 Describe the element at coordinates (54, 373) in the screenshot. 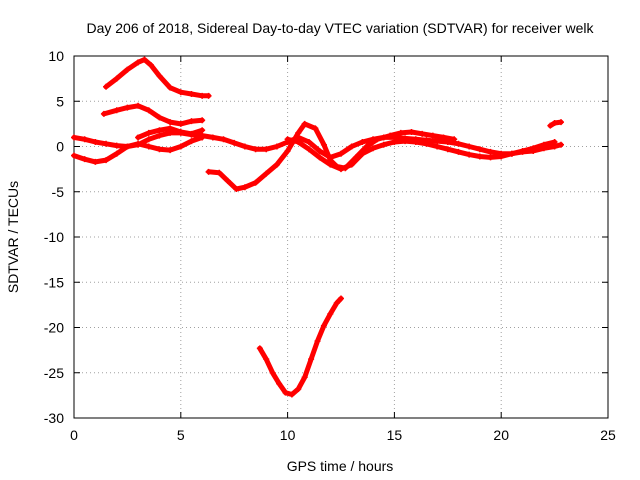

I see `y-tick-label: -25` at that location.